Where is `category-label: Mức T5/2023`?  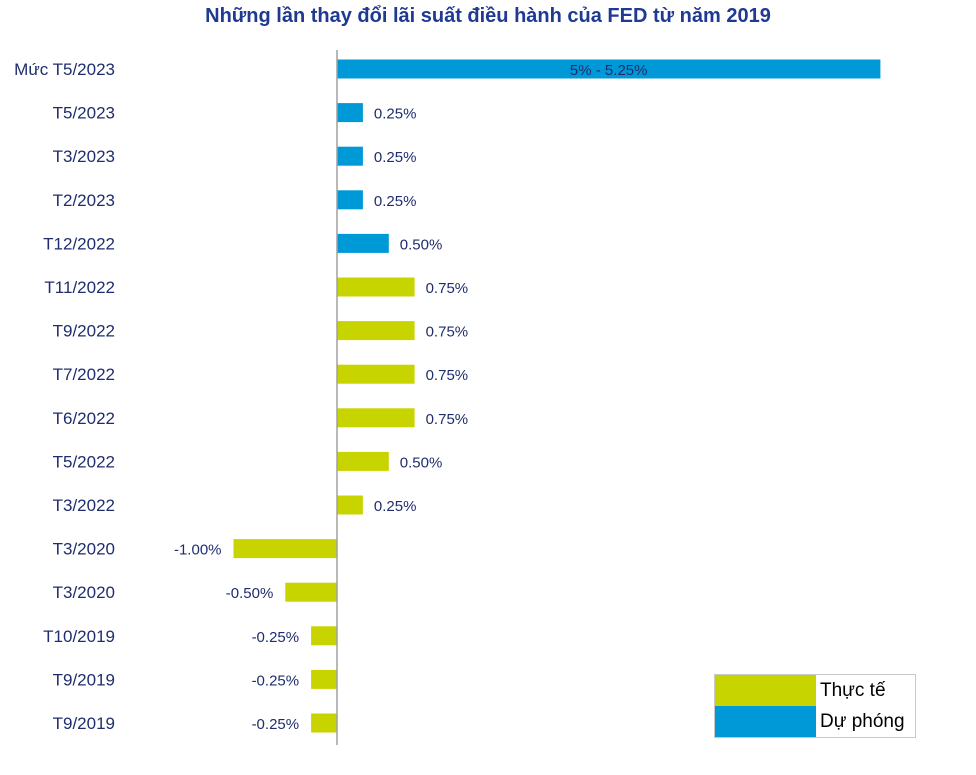 category-label: Mức T5/2023 is located at coordinates (64, 69).